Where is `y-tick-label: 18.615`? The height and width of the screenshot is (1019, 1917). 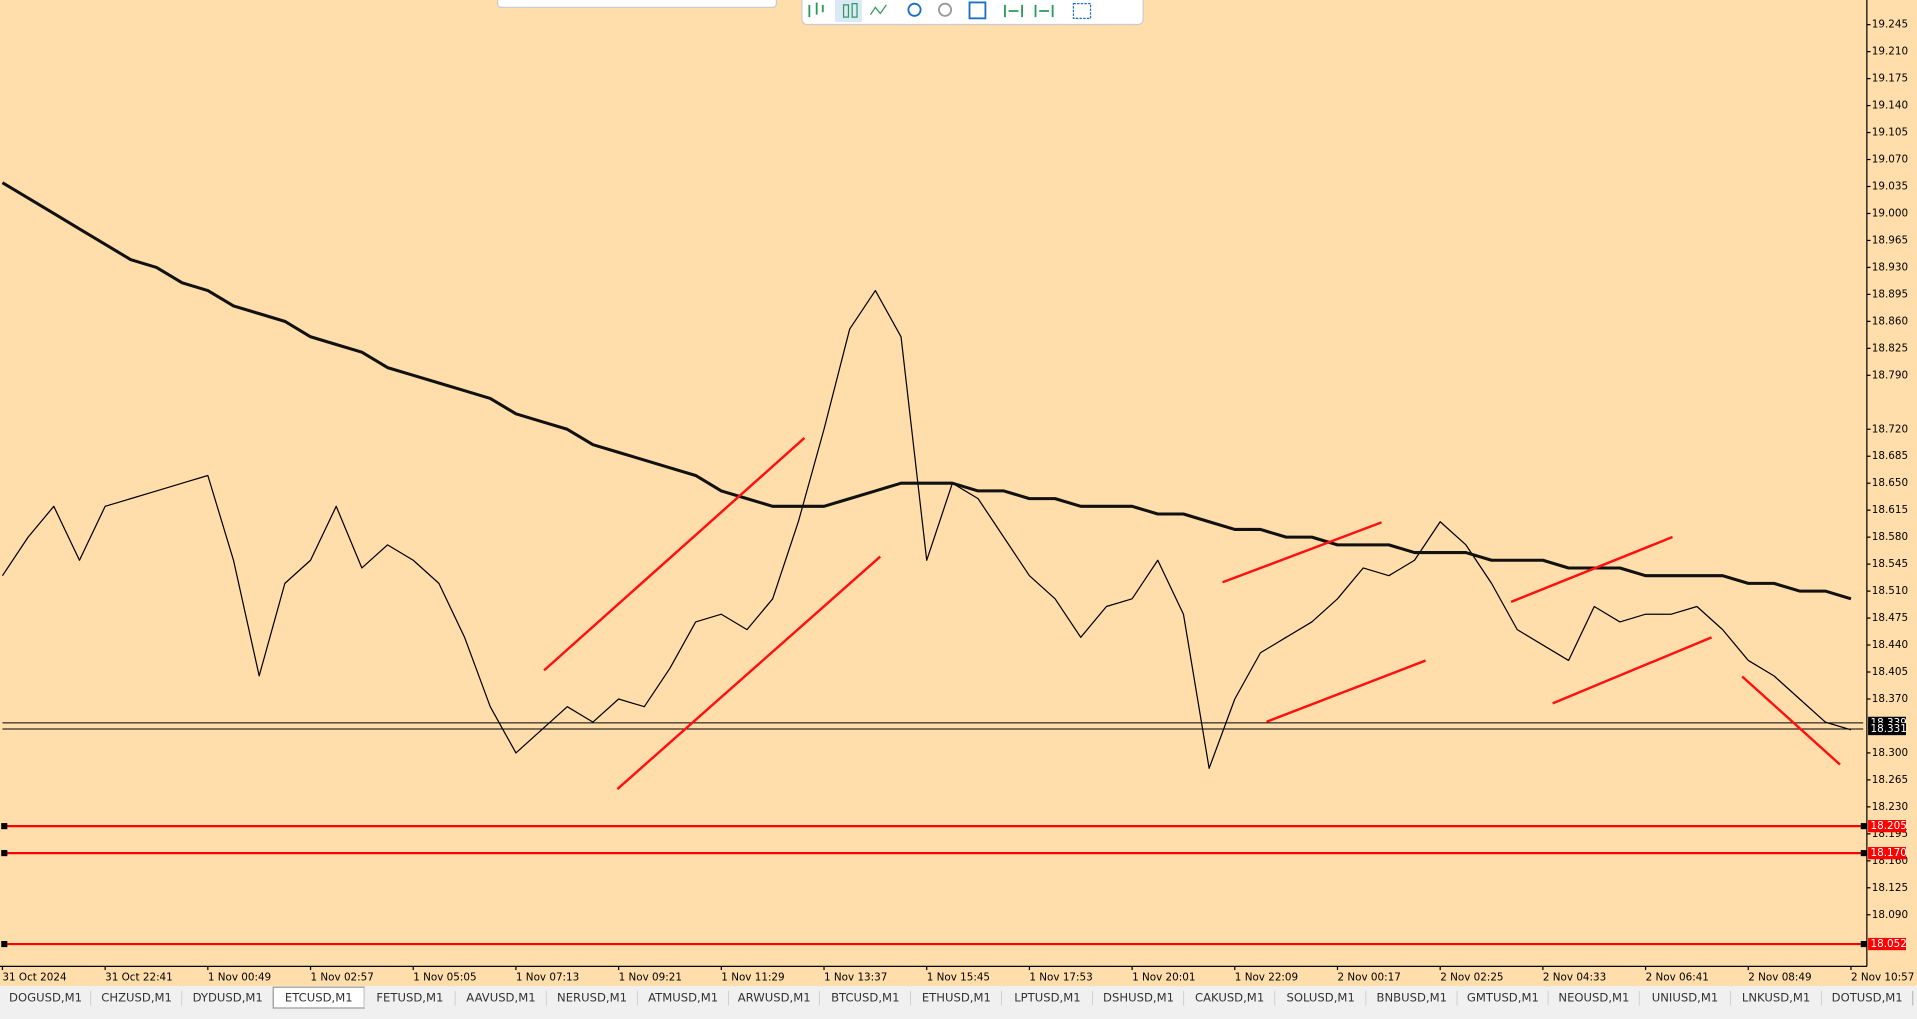
y-tick-label: 18.615 is located at coordinates (1890, 510).